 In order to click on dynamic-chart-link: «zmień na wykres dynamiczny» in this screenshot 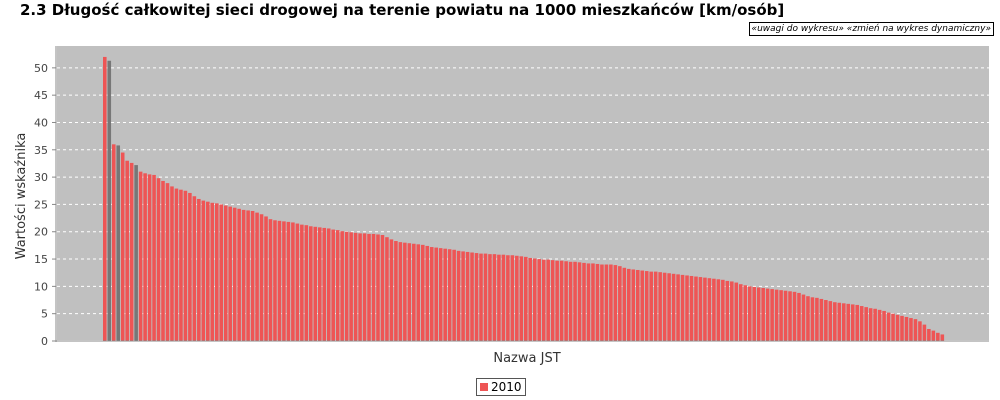, I will do `click(918, 29)`.